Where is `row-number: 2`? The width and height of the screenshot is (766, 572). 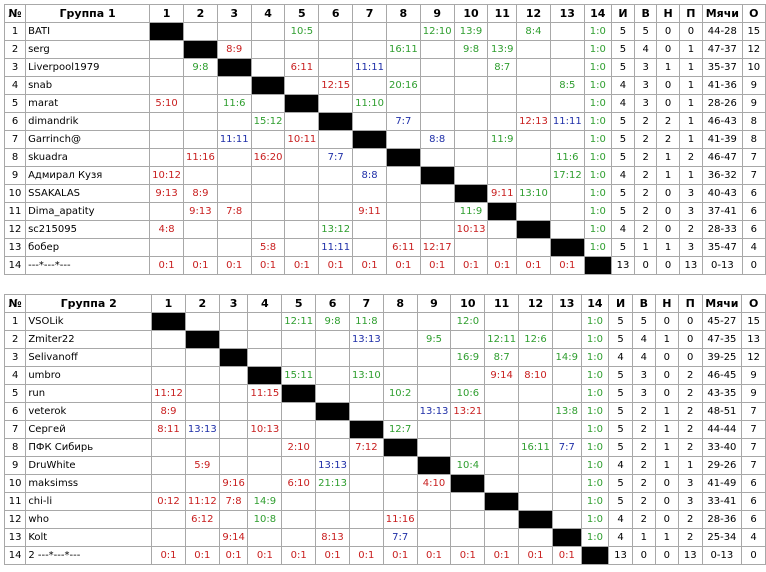 row-number: 2 is located at coordinates (15, 339).